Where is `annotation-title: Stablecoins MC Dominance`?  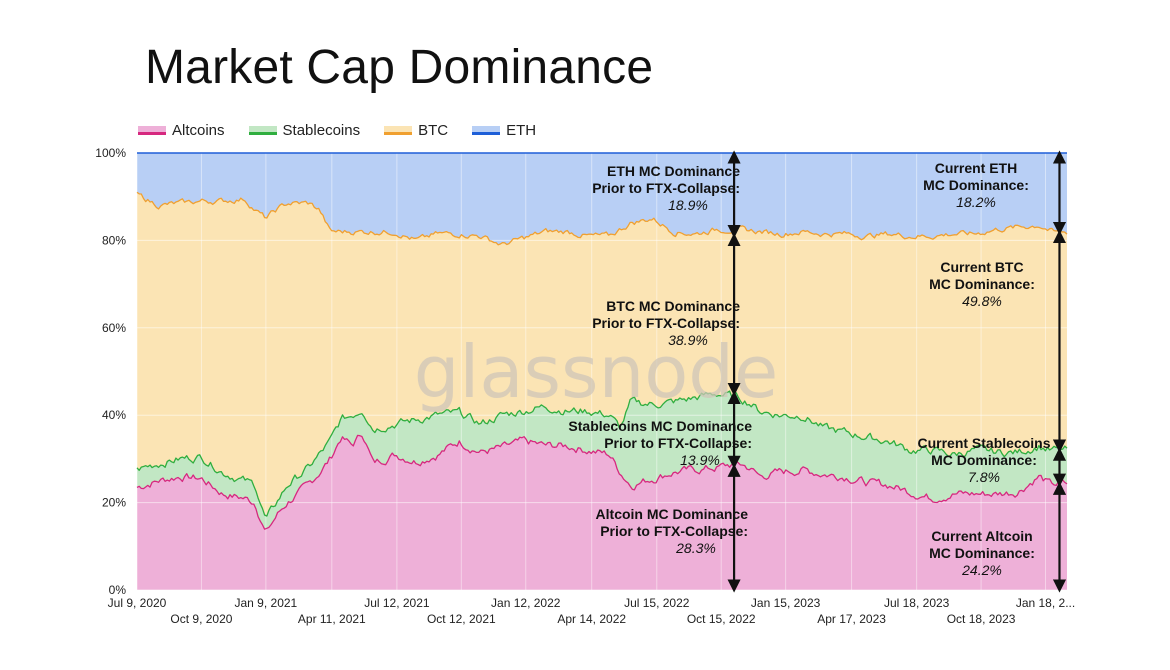
annotation-title: Stablecoins MC Dominance is located at coordinates (660, 426).